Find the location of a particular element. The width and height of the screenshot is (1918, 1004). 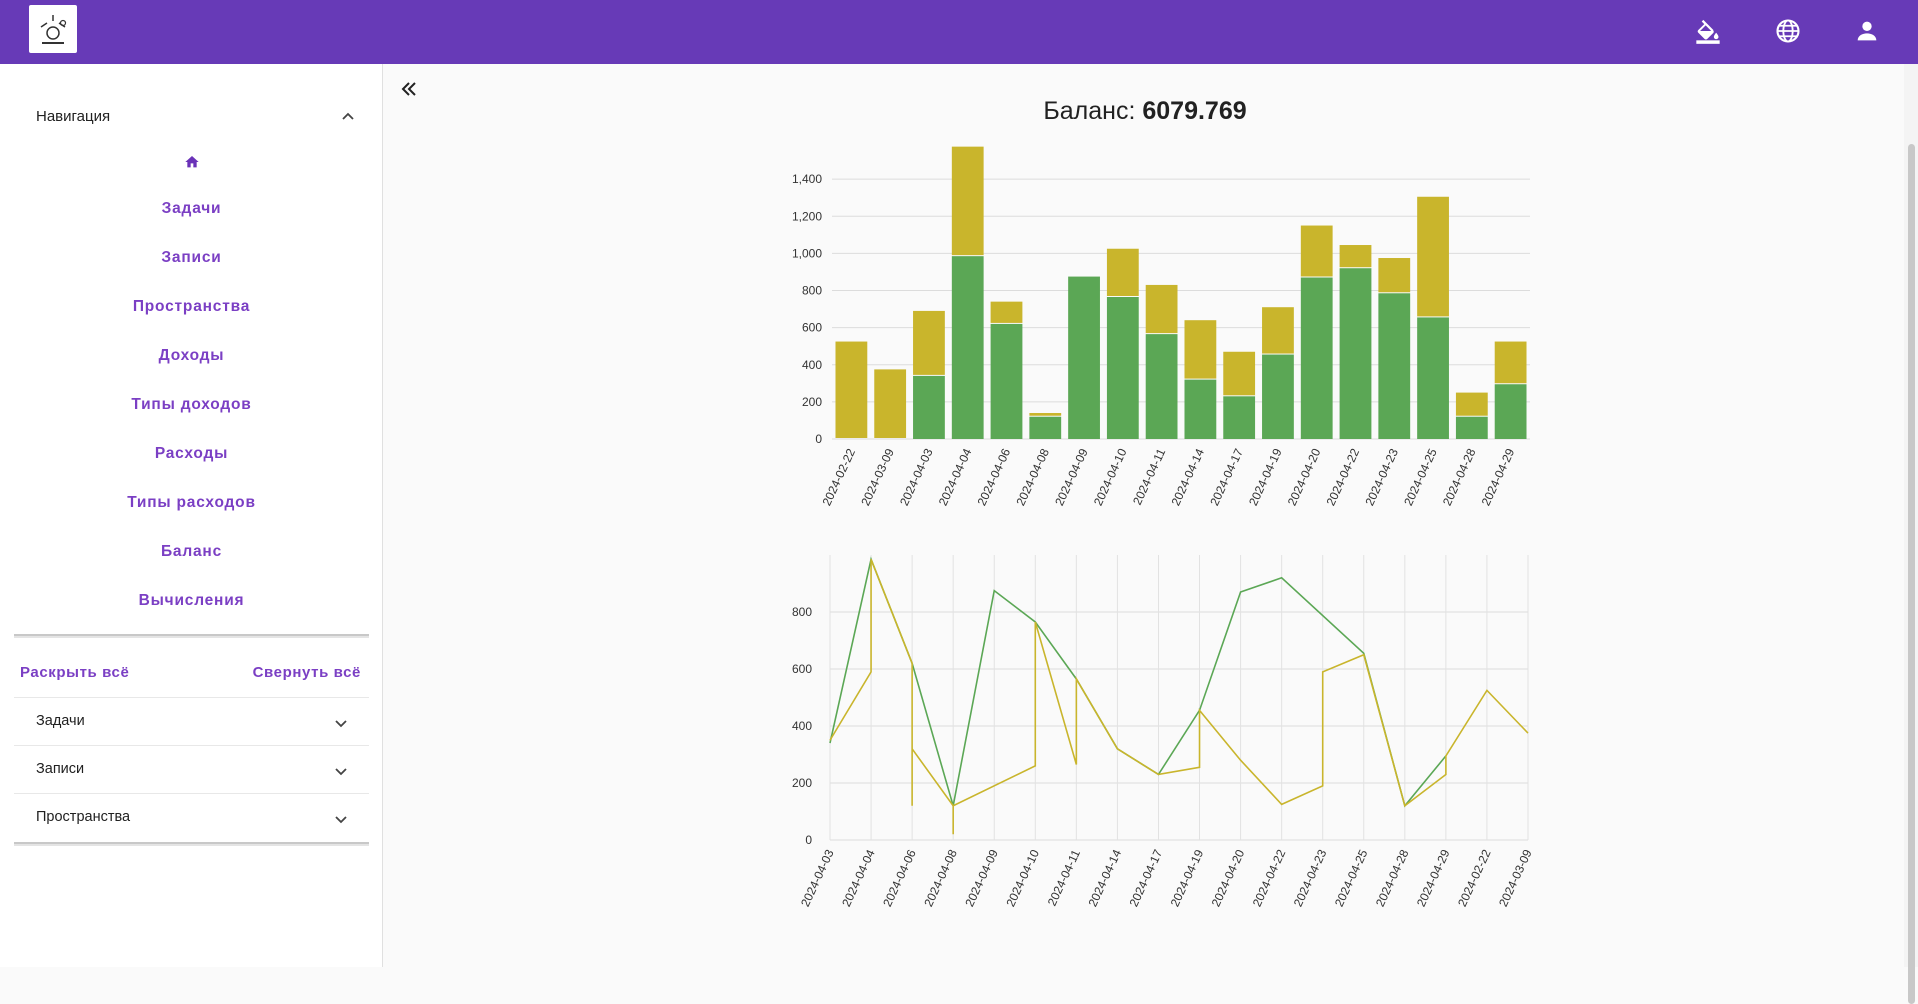

nav-section-header: Навигация is located at coordinates (196, 117).